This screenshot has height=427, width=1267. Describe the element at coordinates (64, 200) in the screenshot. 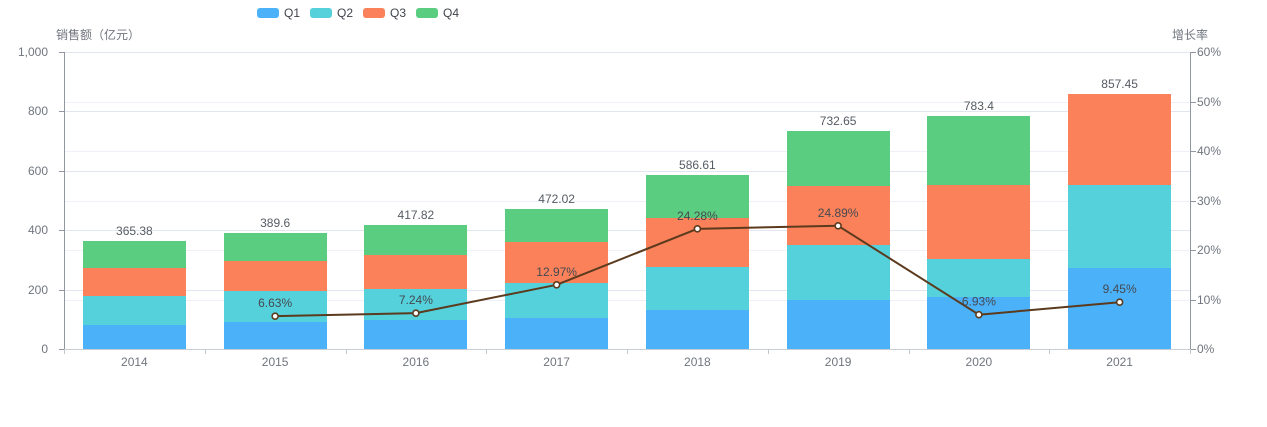

I see `left-y-axis-line` at that location.